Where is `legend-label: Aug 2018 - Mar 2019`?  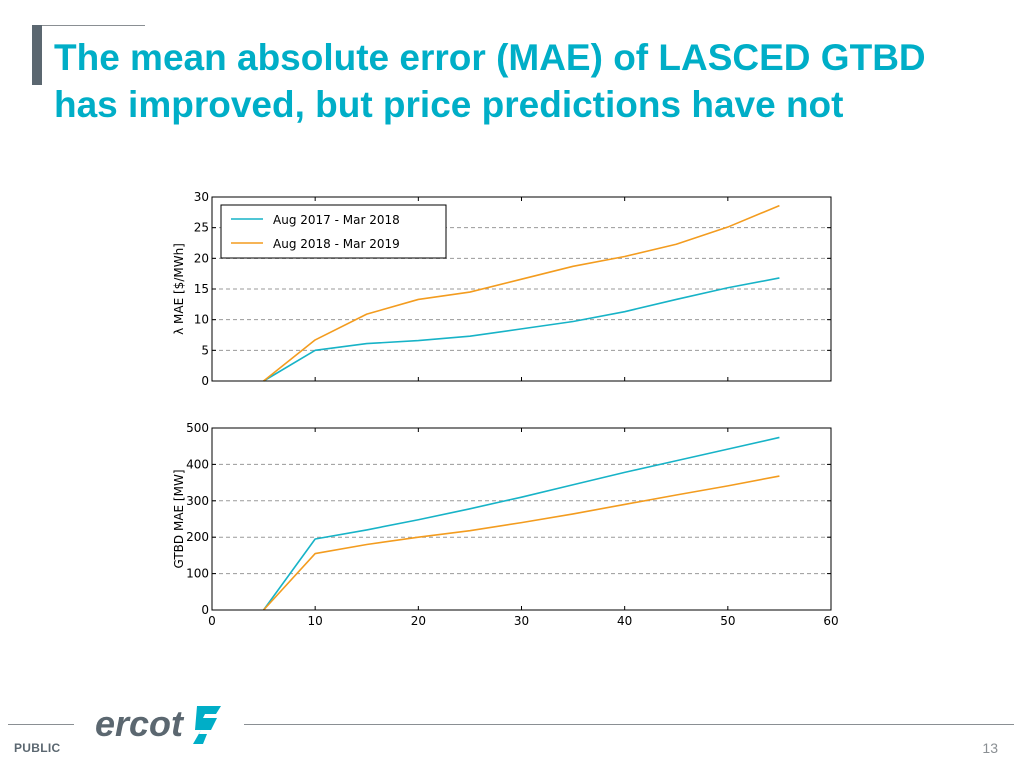 legend-label: Aug 2018 - Mar 2019 is located at coordinates (336, 244).